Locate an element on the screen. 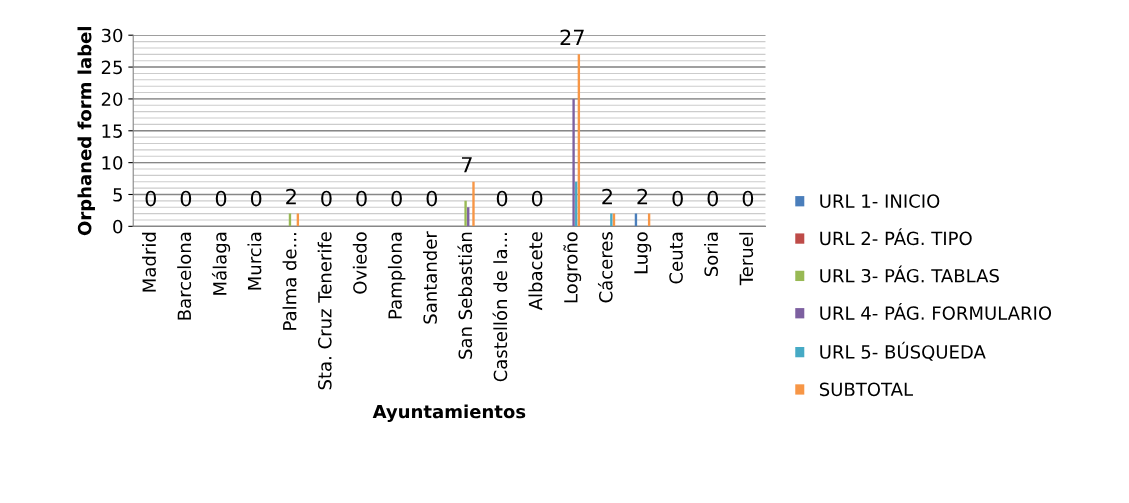  y-tick-label: 30 is located at coordinates (112, 35).